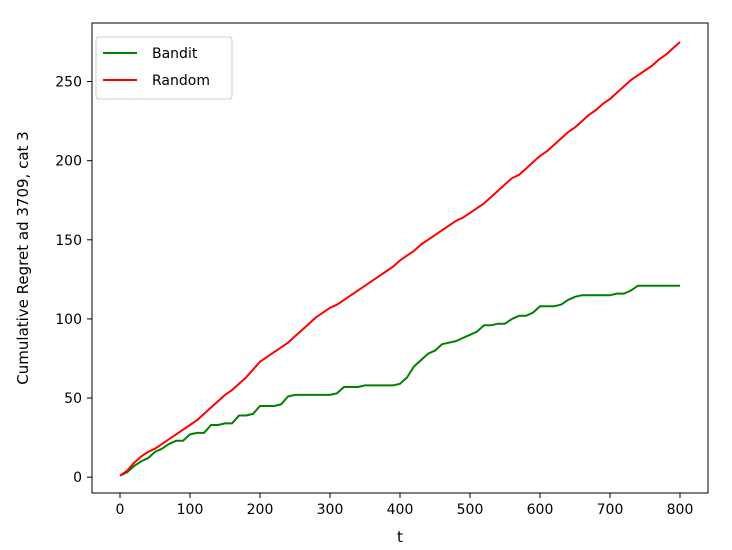 The image size is (732, 550). What do you see at coordinates (175, 54) in the screenshot?
I see `legend-label-bandit: Bandit` at bounding box center [175, 54].